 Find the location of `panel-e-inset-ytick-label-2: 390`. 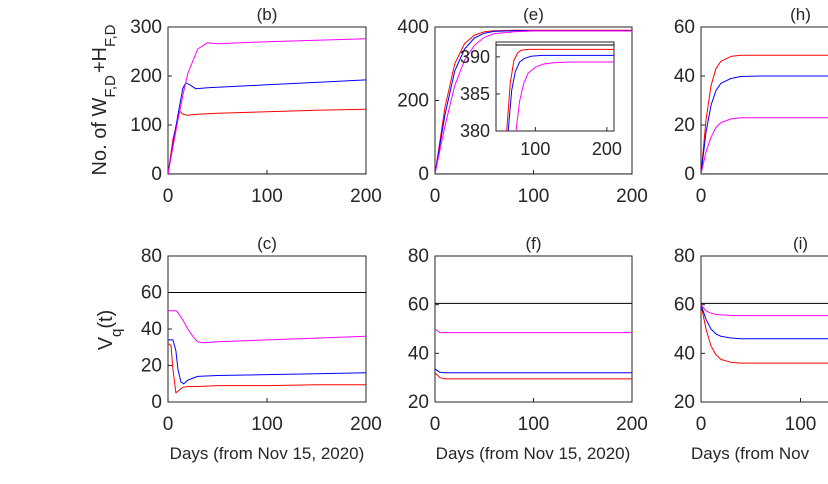

panel-e-inset-ytick-label-2: 390 is located at coordinates (475, 57).